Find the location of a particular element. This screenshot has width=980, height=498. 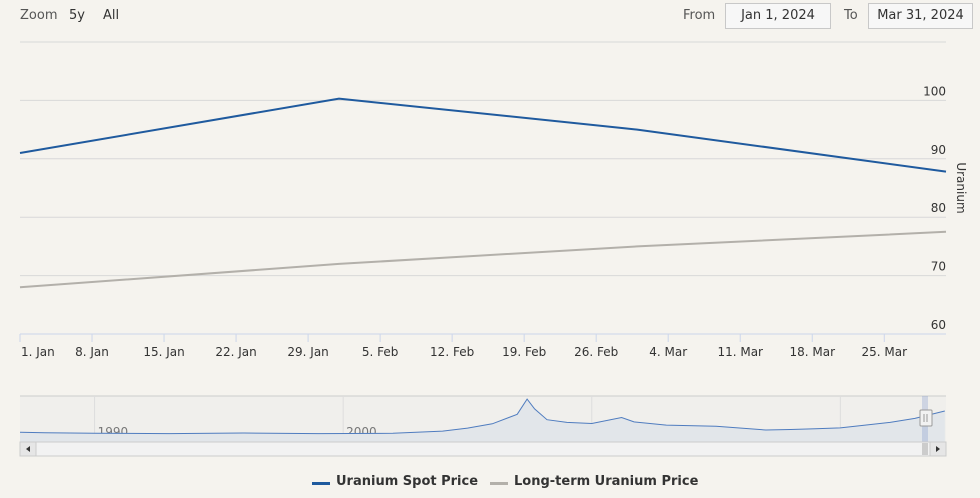

y-tick-label: 80 is located at coordinates (938, 208).